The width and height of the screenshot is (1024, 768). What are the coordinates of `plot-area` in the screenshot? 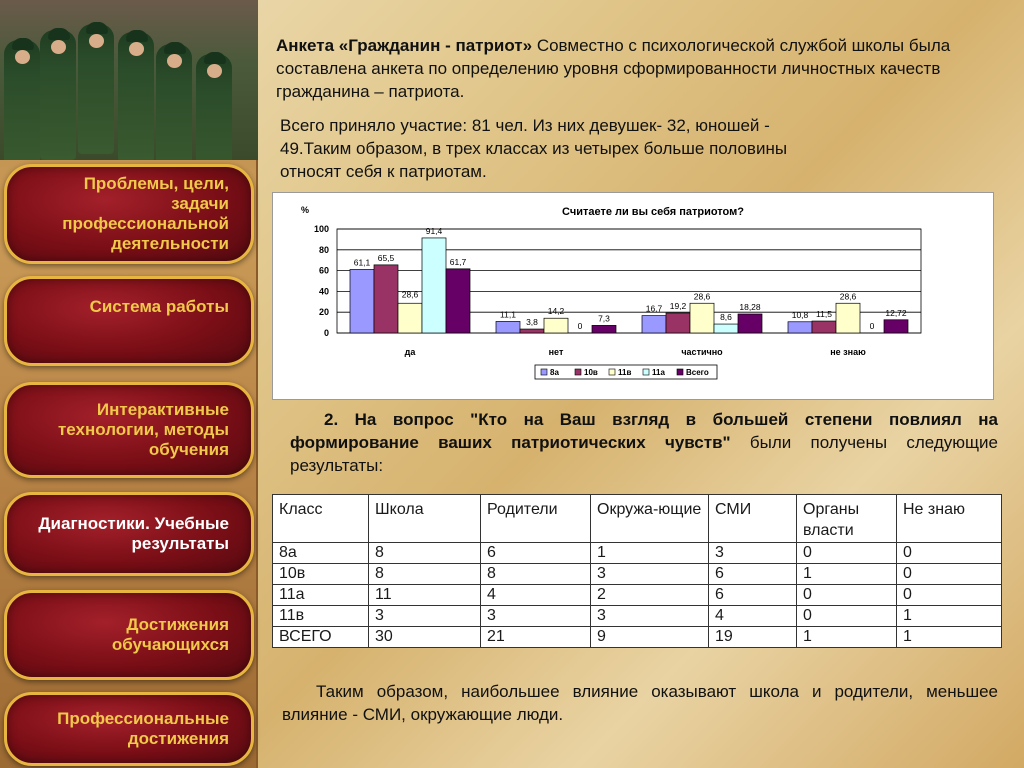 It's located at (629, 281).